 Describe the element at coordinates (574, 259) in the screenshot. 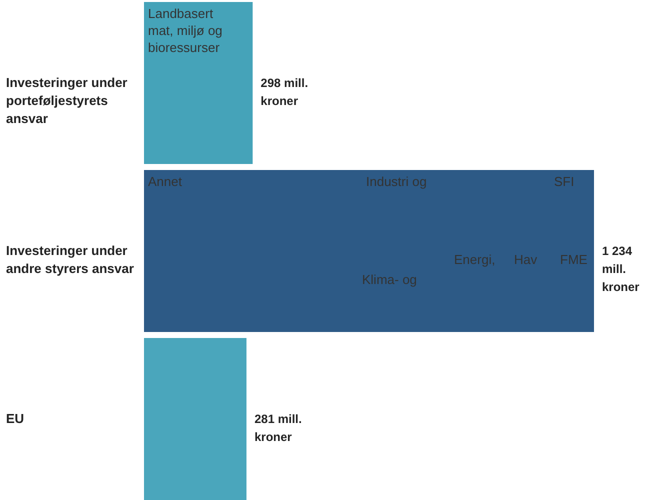

I see `annotation: FME` at that location.